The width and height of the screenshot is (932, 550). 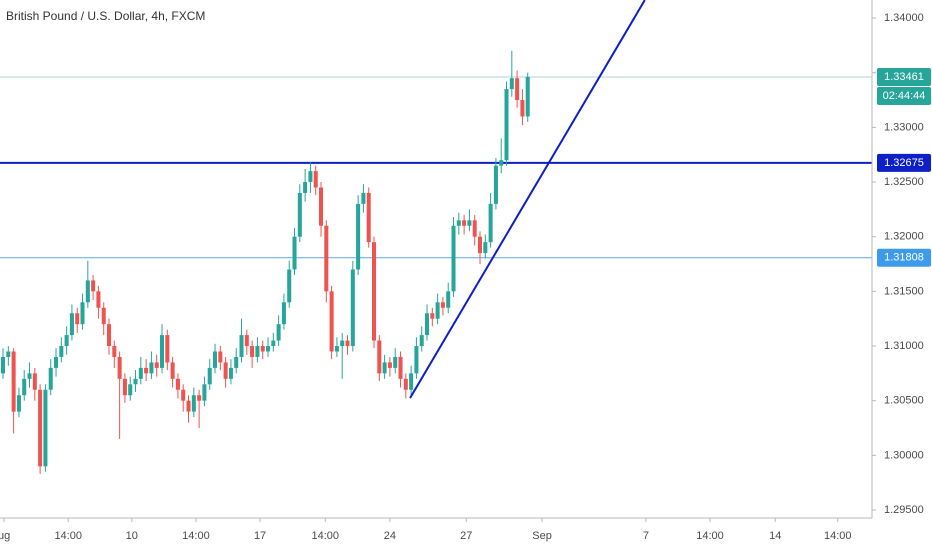 I want to click on price-label-box, so click(x=904, y=162).